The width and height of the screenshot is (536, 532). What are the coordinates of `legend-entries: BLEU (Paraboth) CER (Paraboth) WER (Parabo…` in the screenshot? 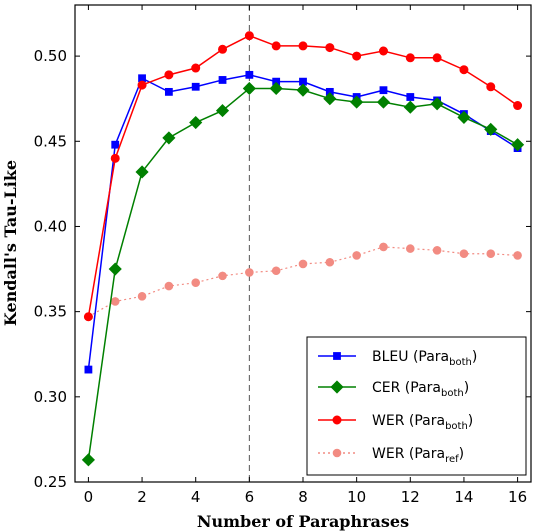 It's located at (397, 407).